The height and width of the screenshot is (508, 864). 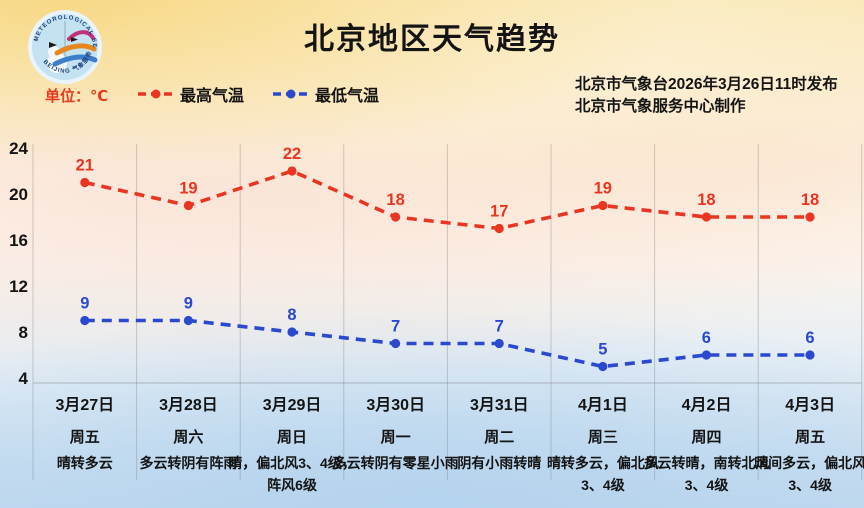 I want to click on date-cell: 3月29日周日, so click(x=292, y=419).